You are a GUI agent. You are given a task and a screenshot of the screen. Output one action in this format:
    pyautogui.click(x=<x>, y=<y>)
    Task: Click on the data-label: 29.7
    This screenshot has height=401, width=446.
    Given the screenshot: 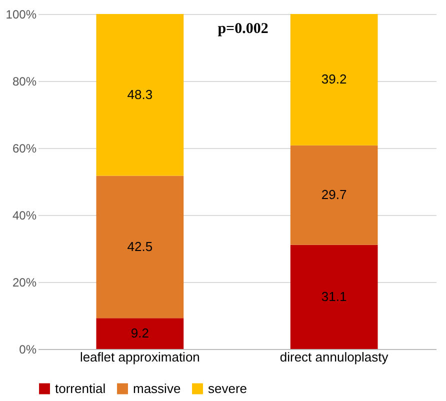 What is the action you would take?
    pyautogui.click(x=334, y=194)
    